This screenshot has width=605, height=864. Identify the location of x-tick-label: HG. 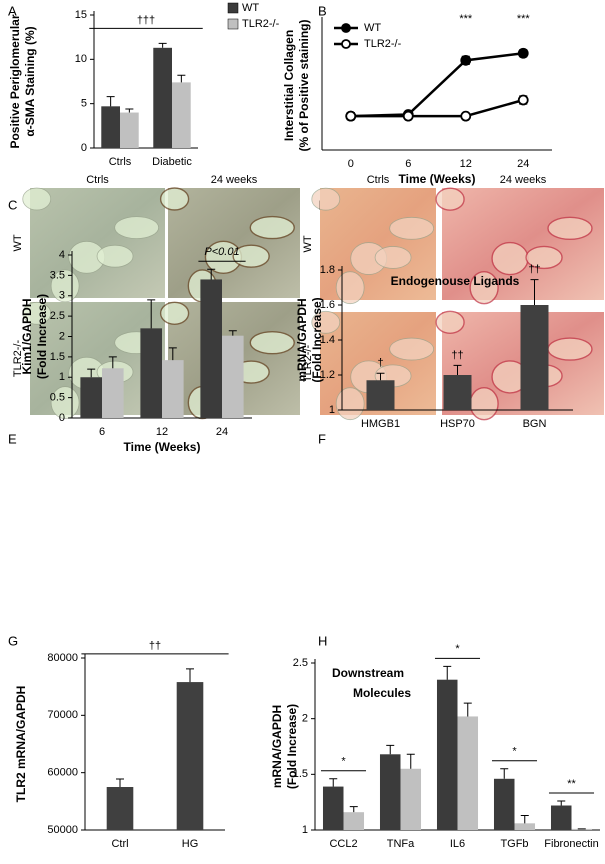
(190, 844).